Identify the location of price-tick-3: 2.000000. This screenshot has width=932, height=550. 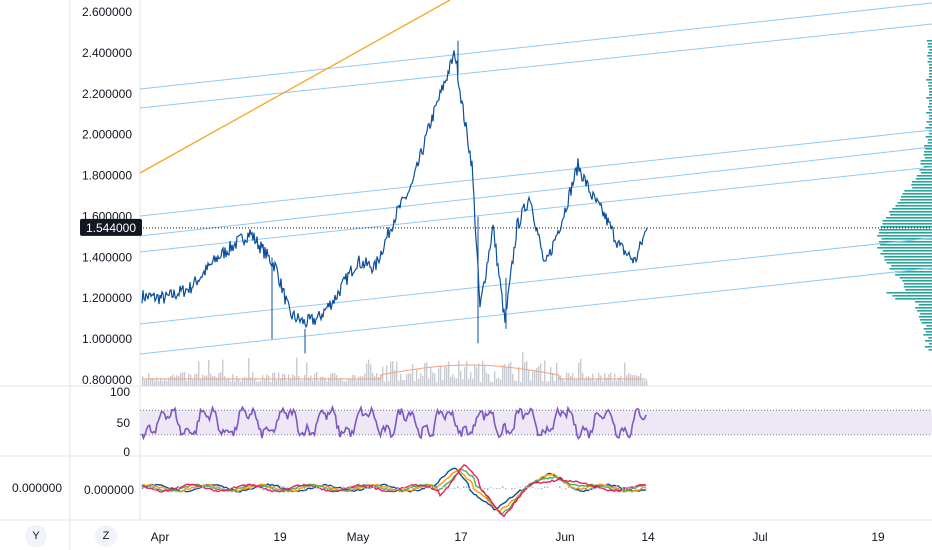
(107, 135).